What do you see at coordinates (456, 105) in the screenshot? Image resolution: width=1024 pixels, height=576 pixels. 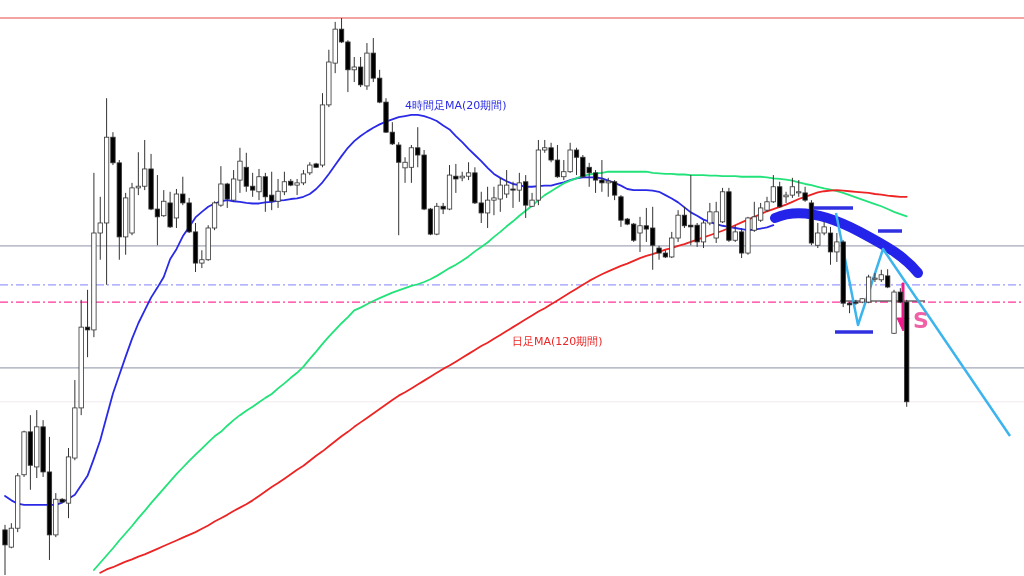 I see `series-label: 4時間足MA(20期間)` at bounding box center [456, 105].